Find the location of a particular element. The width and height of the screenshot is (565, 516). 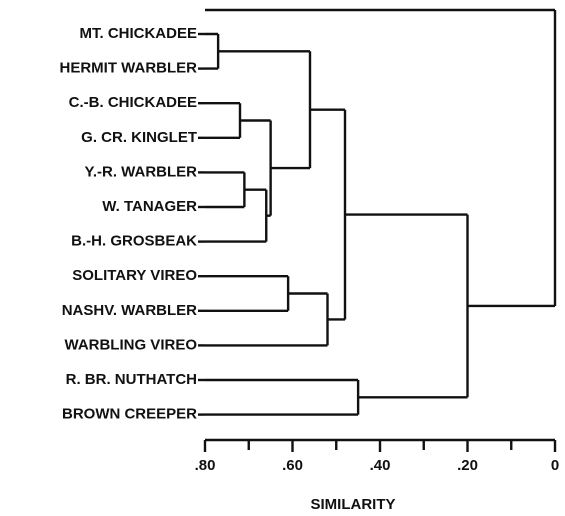

leaf-label: BROWN CREEPER is located at coordinates (129, 414).